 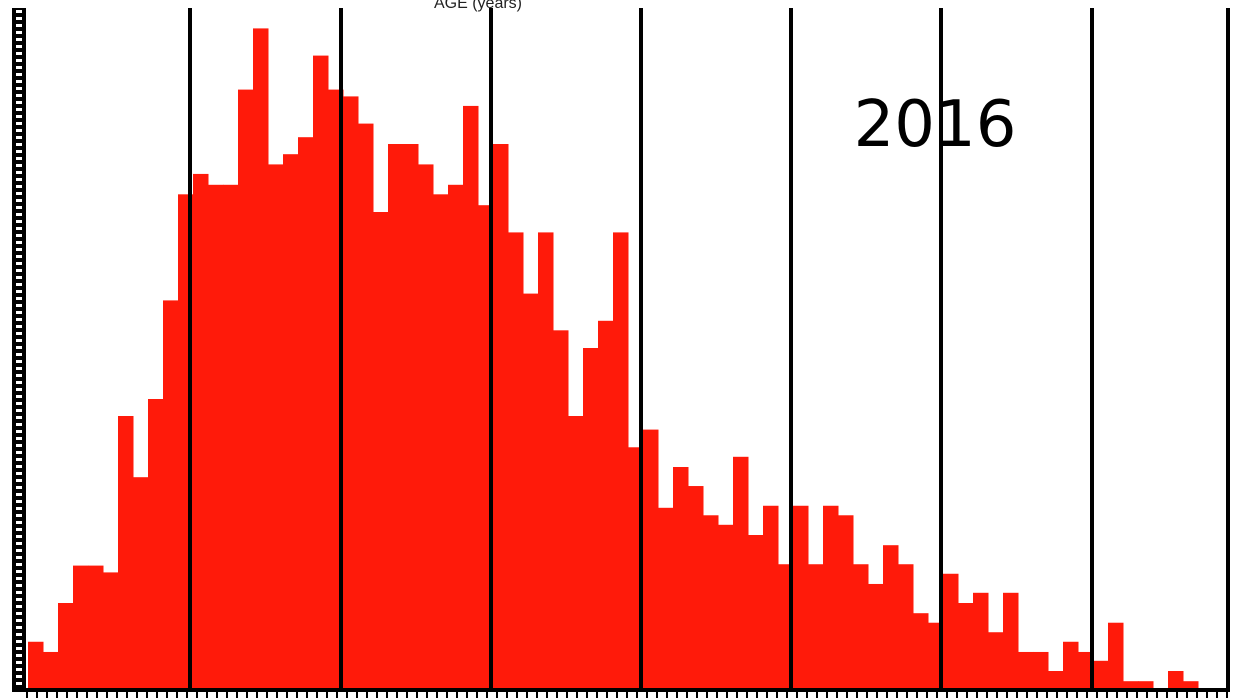 What do you see at coordinates (935, 125) in the screenshot?
I see `annotation: 2016` at bounding box center [935, 125].